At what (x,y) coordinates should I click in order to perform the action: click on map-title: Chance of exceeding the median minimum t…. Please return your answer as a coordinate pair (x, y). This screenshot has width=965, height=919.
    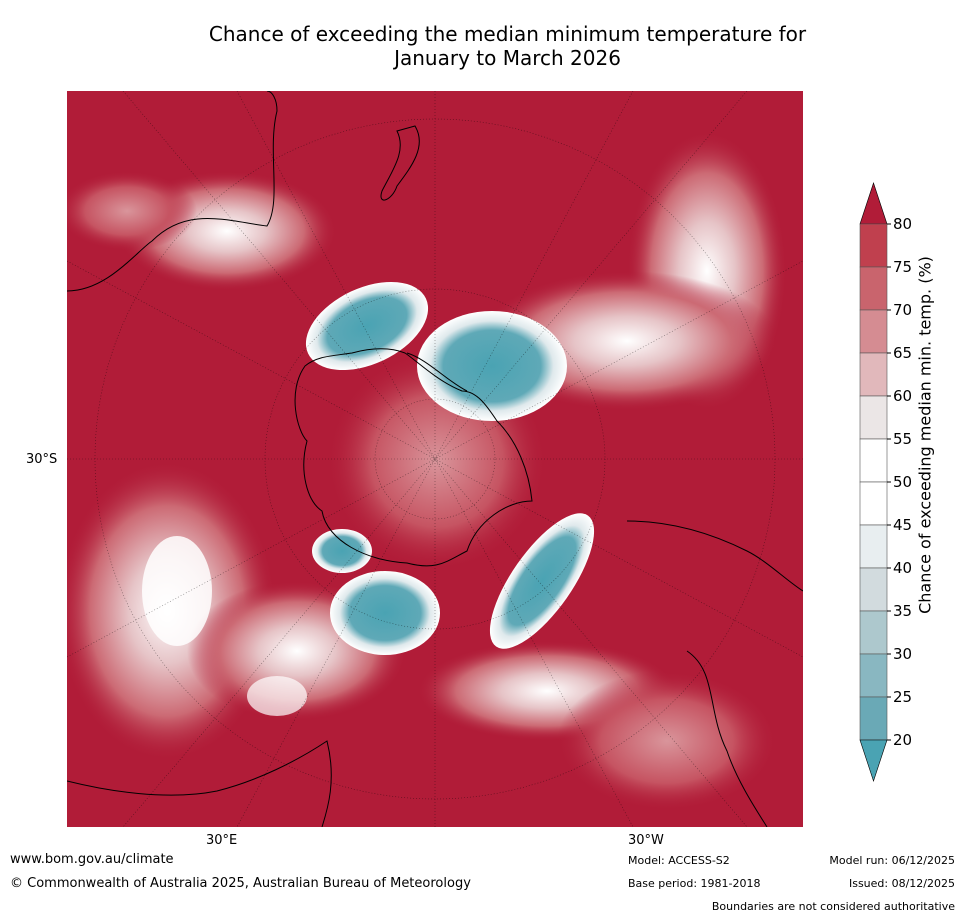
    Looking at the image, I should click on (507, 46).